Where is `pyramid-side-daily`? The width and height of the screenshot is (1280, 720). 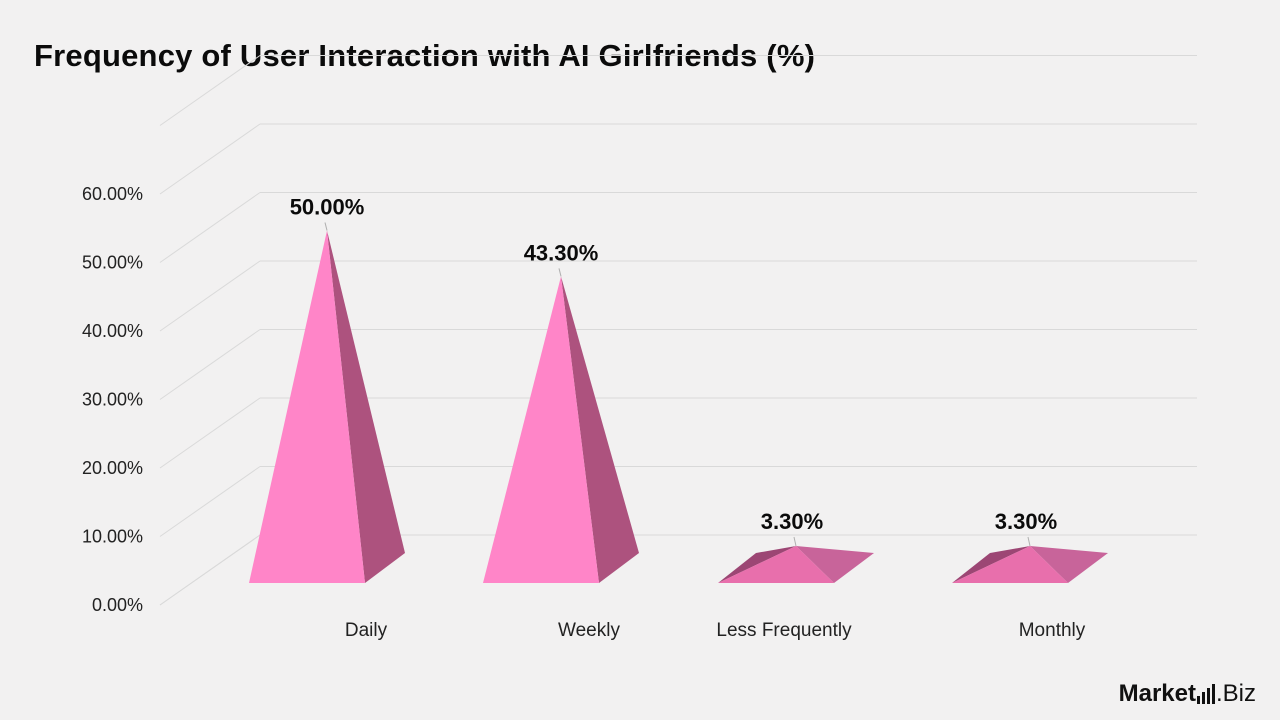 pyramid-side-daily is located at coordinates (366, 406).